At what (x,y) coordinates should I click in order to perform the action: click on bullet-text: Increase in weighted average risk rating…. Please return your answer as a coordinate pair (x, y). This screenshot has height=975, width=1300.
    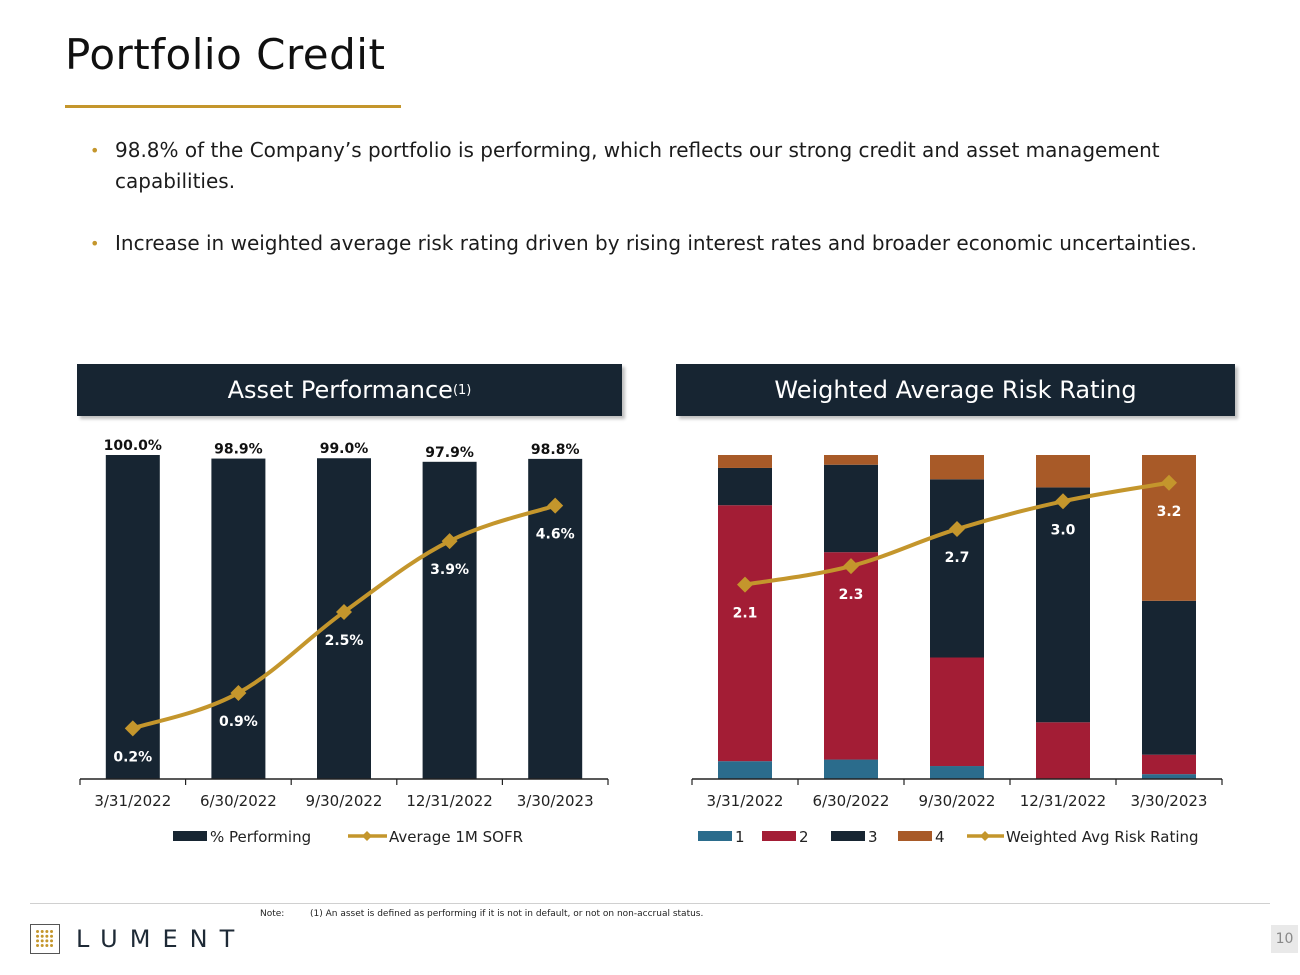
    Looking at the image, I should click on (656, 243).